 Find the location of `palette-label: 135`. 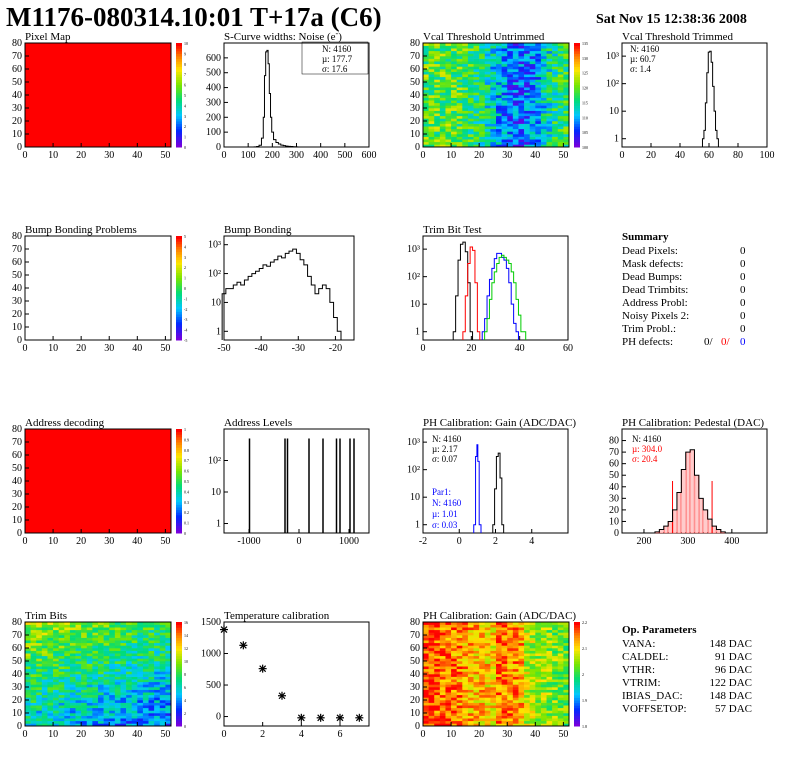

palette-label: 135 is located at coordinates (585, 43).